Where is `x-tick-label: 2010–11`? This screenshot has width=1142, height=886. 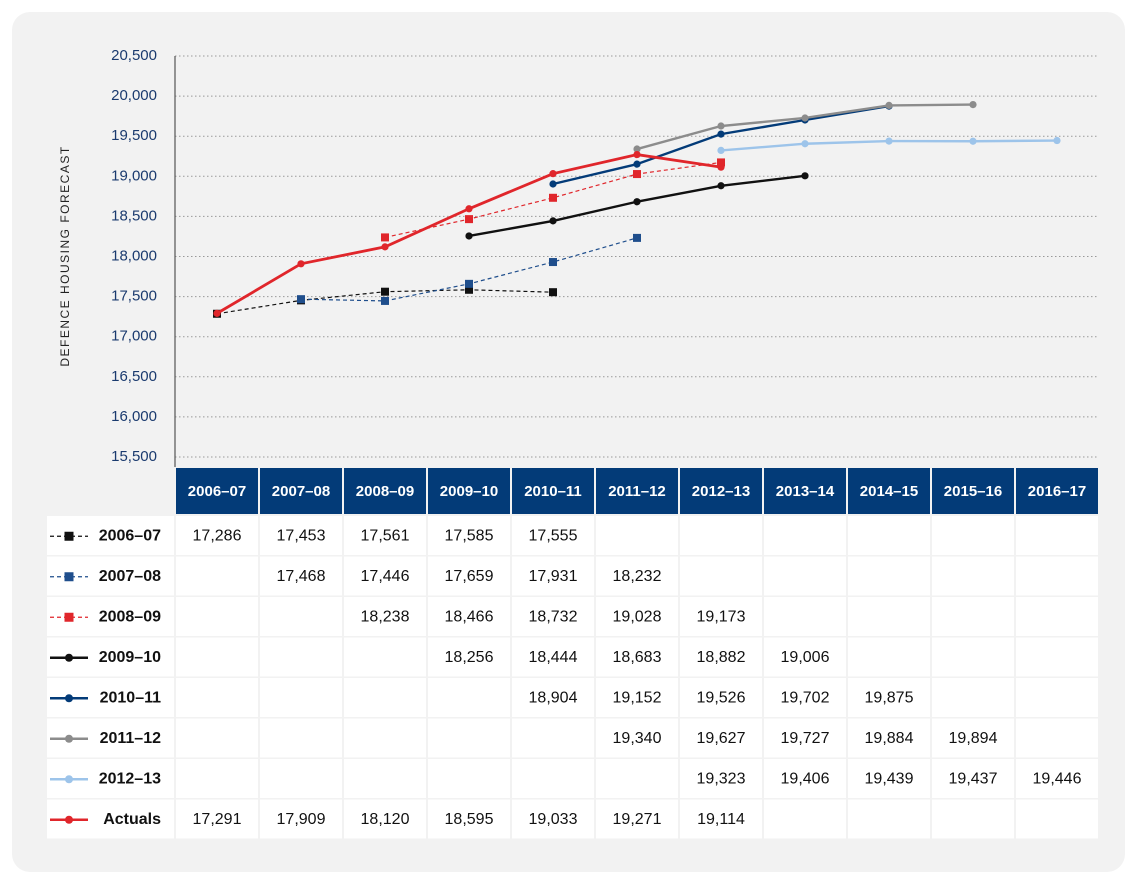
x-tick-label: 2010–11 is located at coordinates (553, 491).